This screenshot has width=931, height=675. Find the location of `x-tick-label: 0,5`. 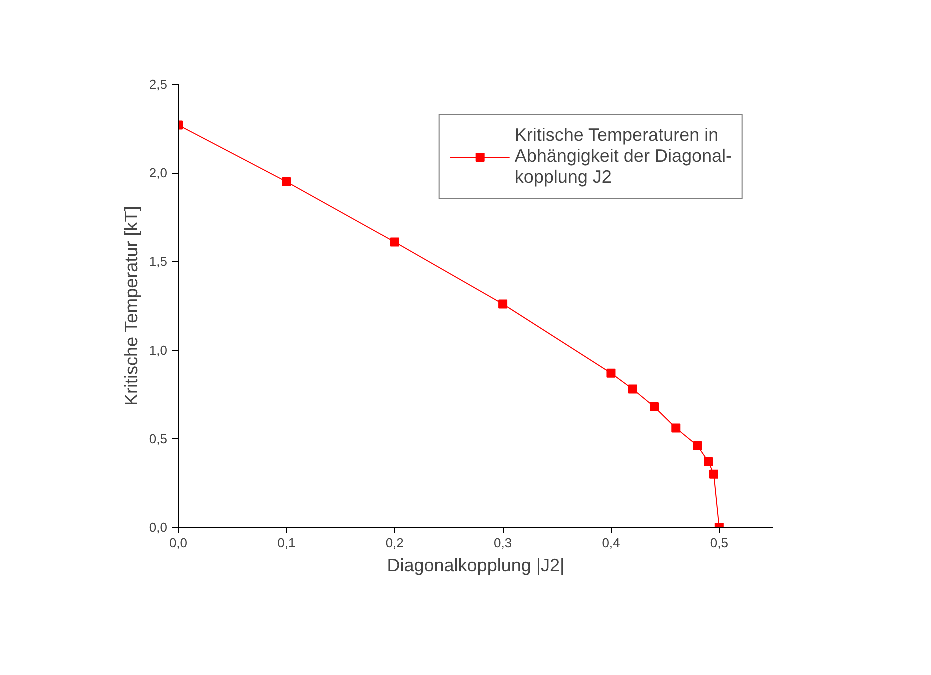

x-tick-label: 0,5 is located at coordinates (719, 543).